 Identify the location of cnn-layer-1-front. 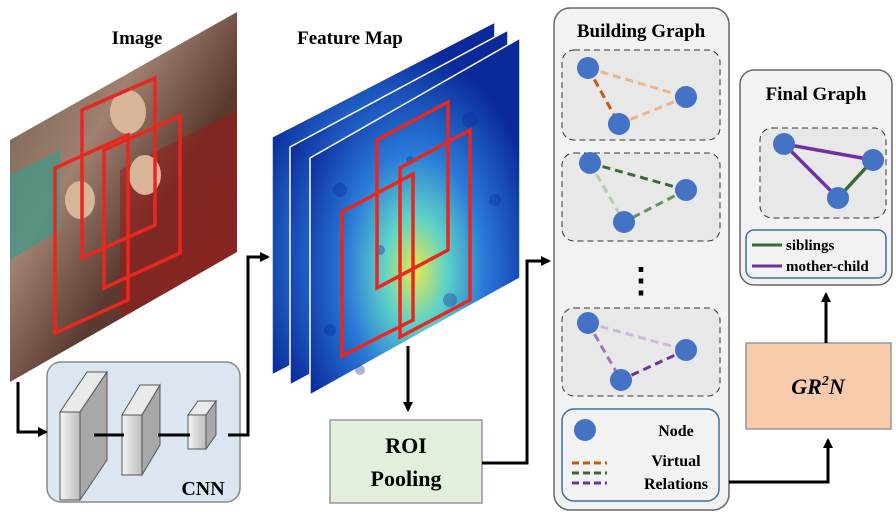
(70, 456).